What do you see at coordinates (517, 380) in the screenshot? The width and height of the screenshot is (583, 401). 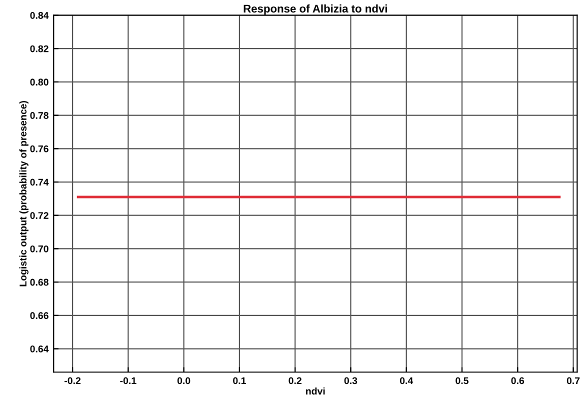 I see `x-tick-label: 0.6` at bounding box center [517, 380].